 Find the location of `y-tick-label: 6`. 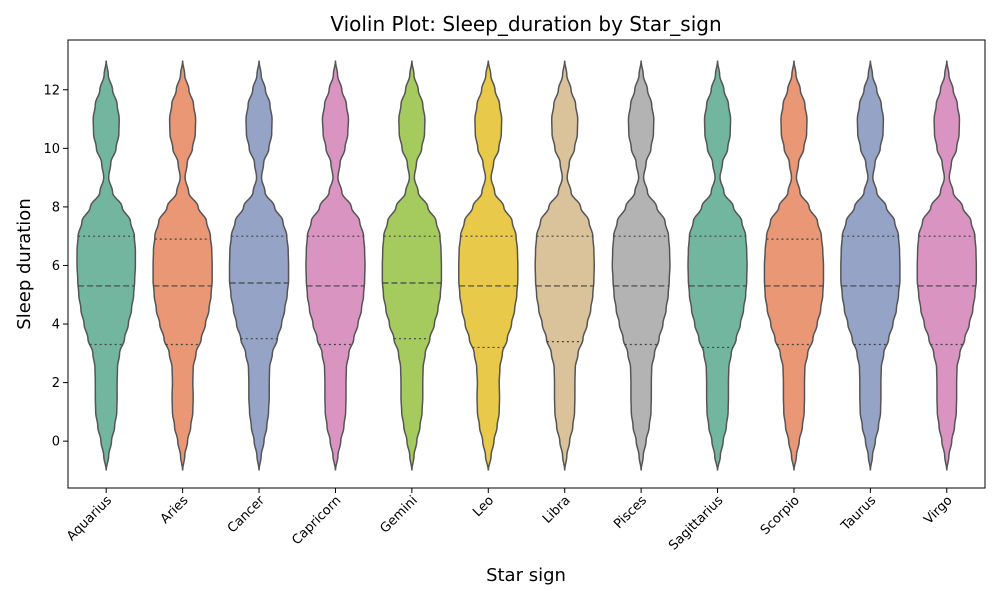

y-tick-label: 6 is located at coordinates (56, 266).